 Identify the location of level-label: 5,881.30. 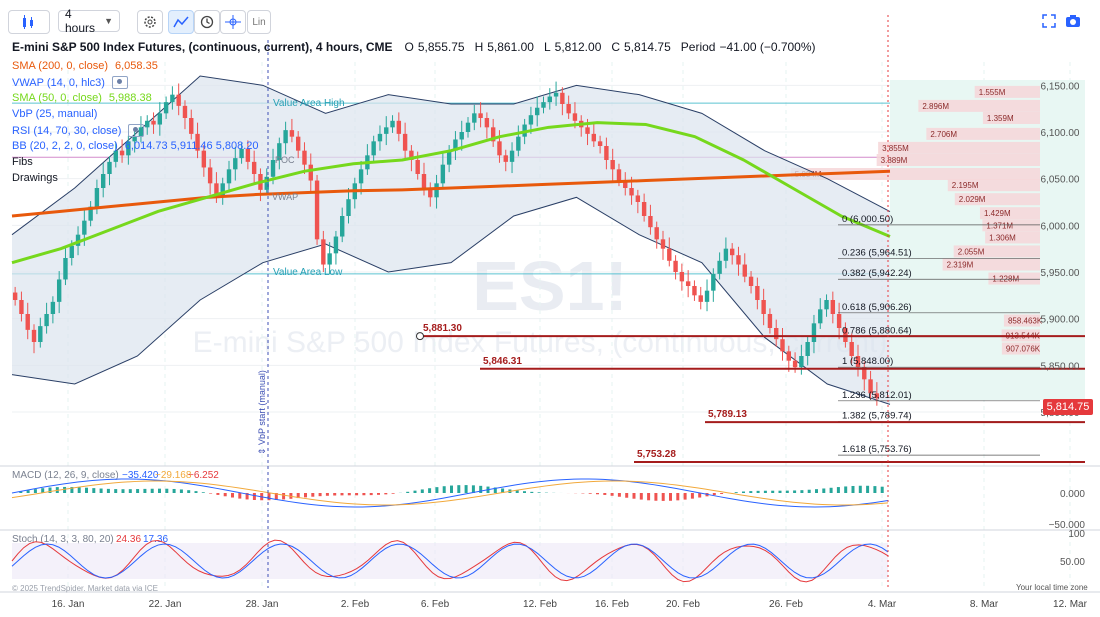
(442, 328).